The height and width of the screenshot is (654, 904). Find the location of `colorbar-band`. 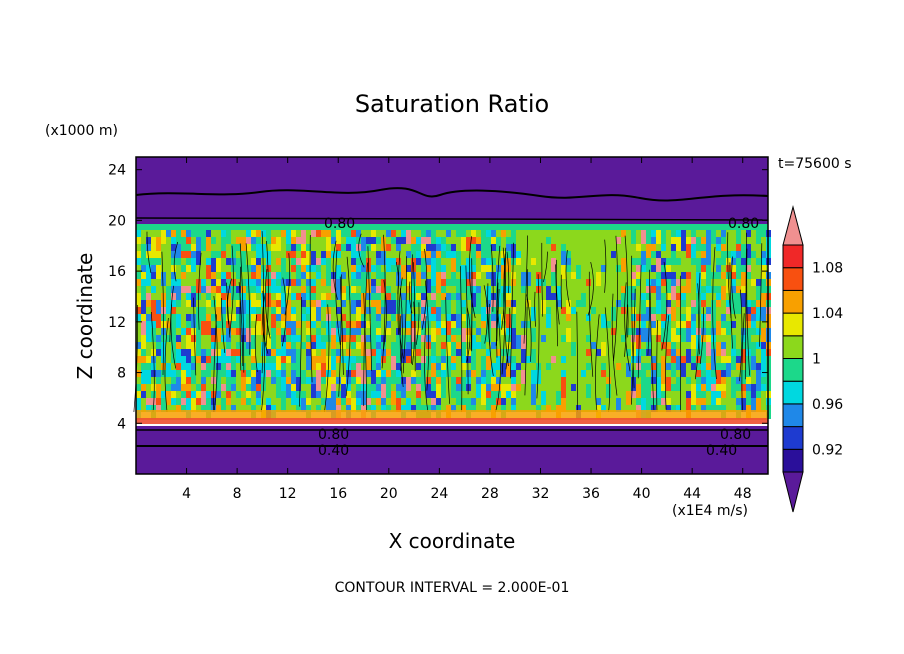

colorbar-band is located at coordinates (793, 279).